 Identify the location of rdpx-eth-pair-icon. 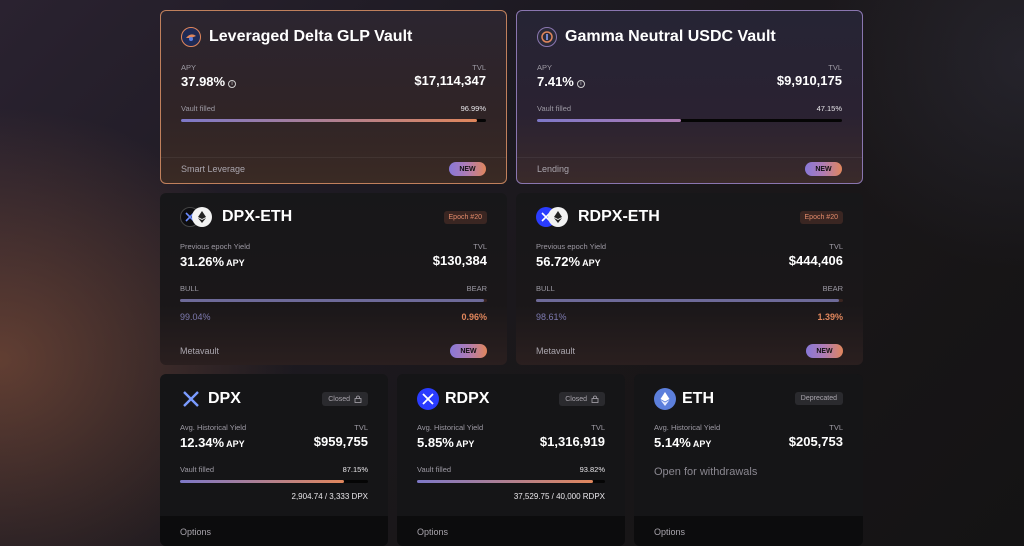
(552, 217).